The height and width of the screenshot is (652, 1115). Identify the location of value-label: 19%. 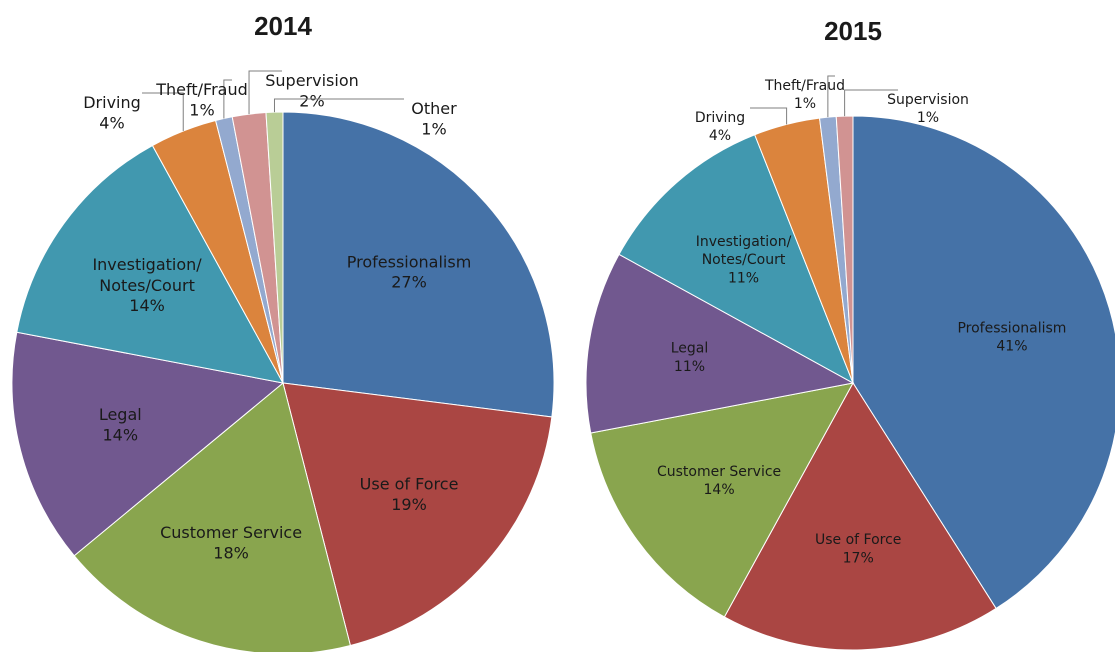
(409, 504).